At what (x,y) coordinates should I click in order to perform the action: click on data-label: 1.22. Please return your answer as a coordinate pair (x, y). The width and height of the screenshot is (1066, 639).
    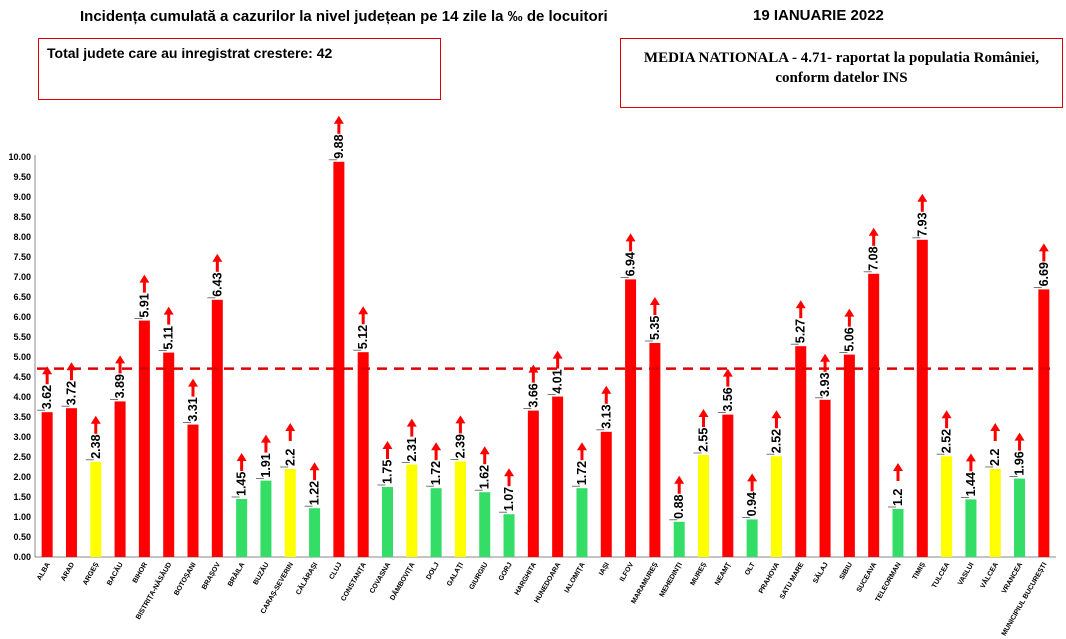
    Looking at the image, I should click on (315, 493).